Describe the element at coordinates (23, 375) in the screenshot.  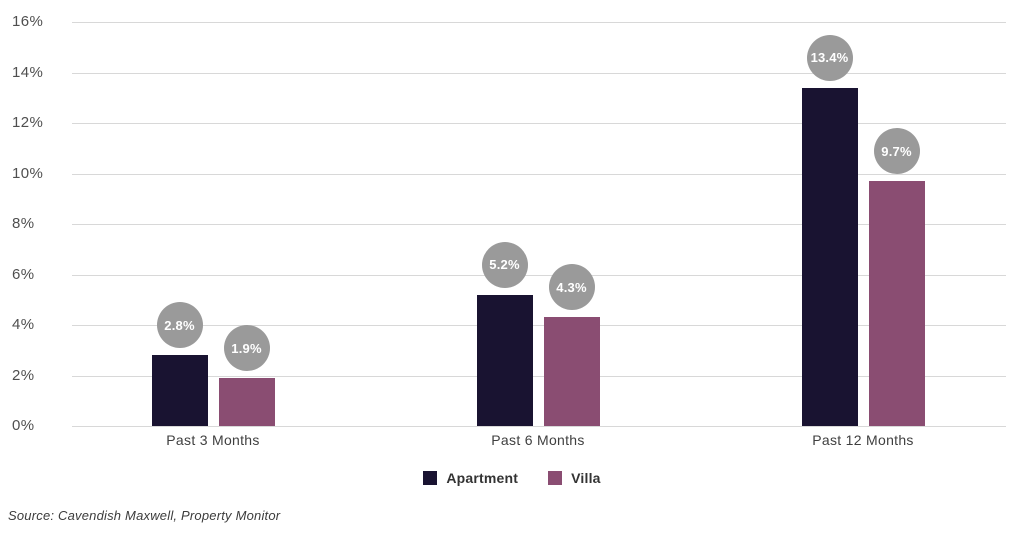
I see `y-axis-tick-label: 2%` at that location.